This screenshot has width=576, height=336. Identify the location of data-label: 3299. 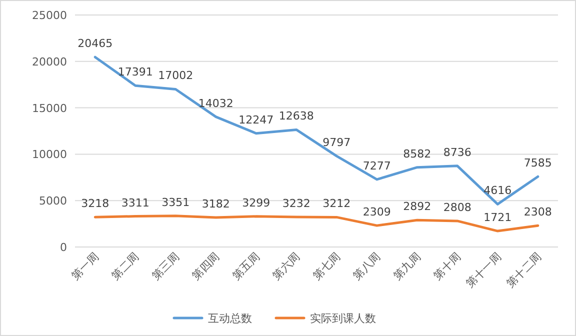
(256, 203).